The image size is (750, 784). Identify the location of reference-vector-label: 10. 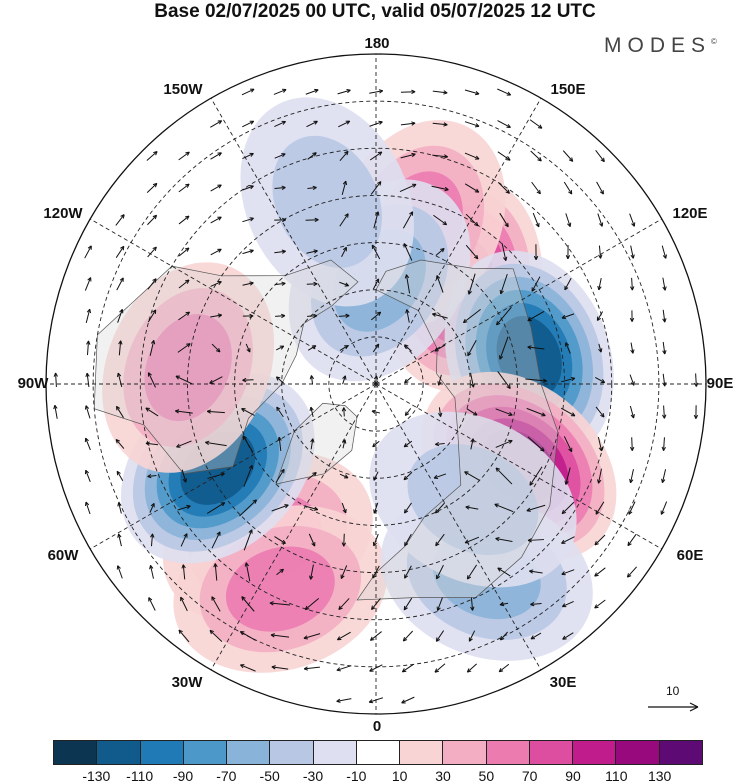
(672, 691).